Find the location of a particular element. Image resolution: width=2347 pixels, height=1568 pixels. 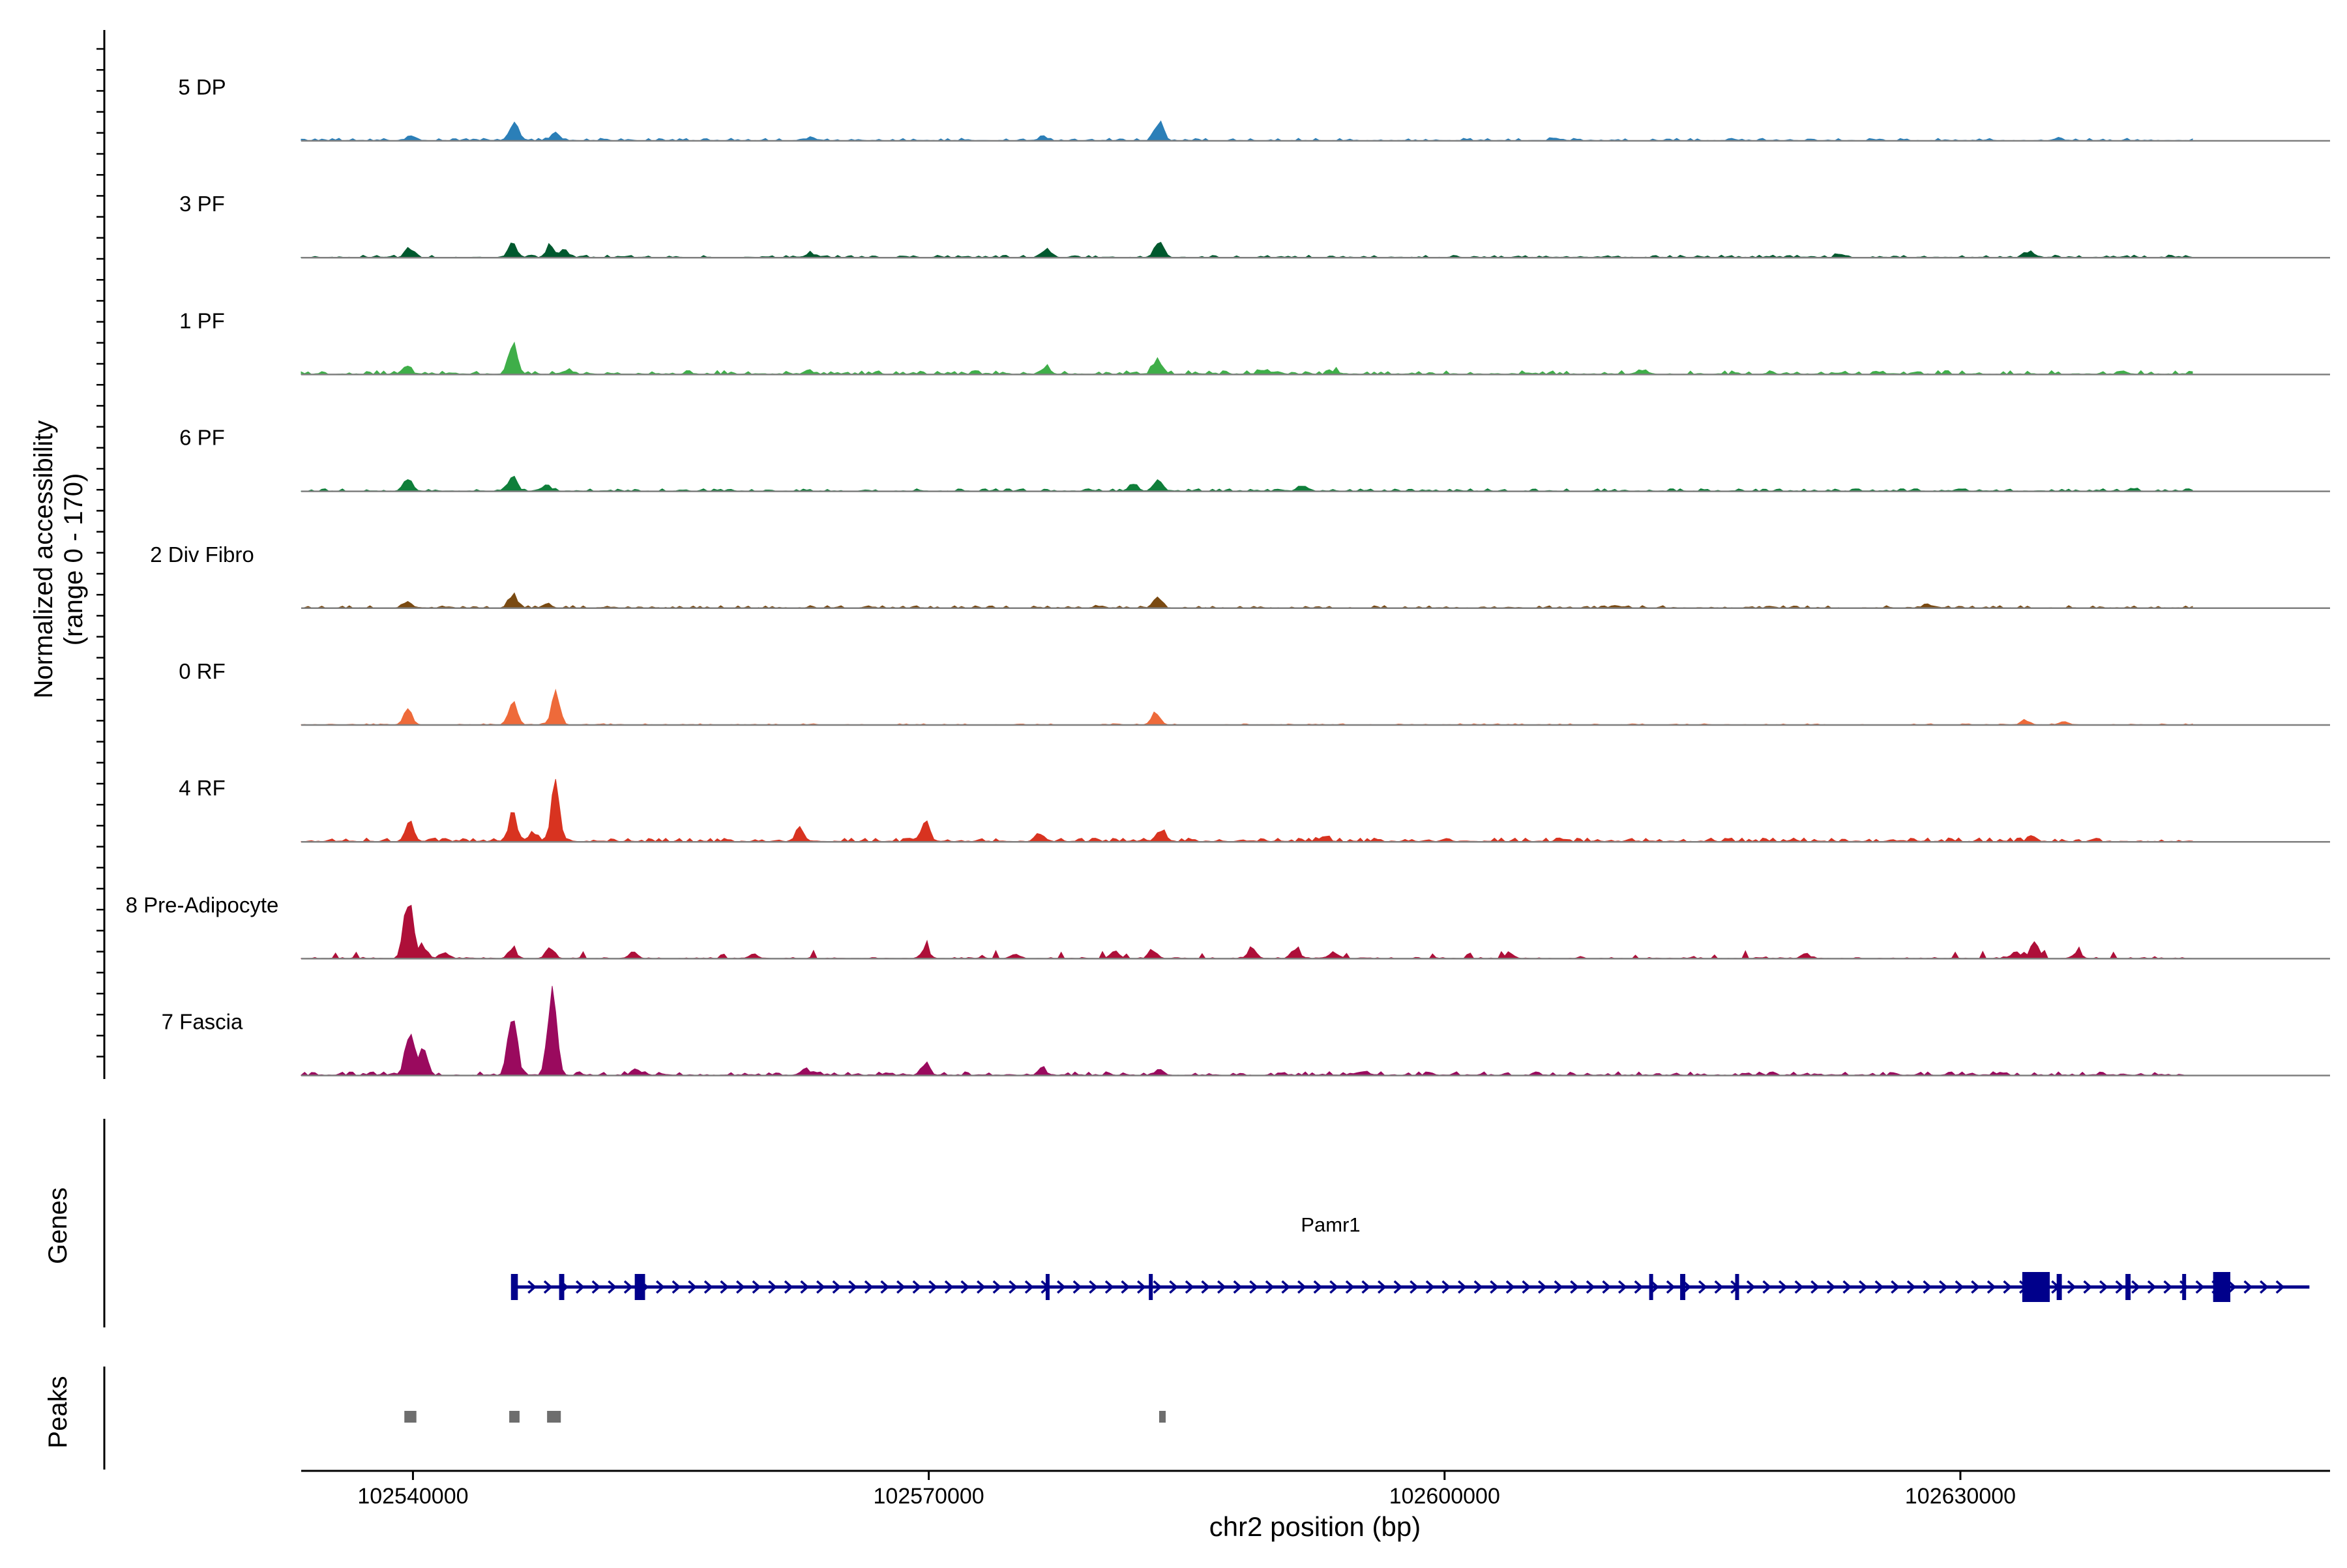

genes-track-label: Genes is located at coordinates (58, 1225).